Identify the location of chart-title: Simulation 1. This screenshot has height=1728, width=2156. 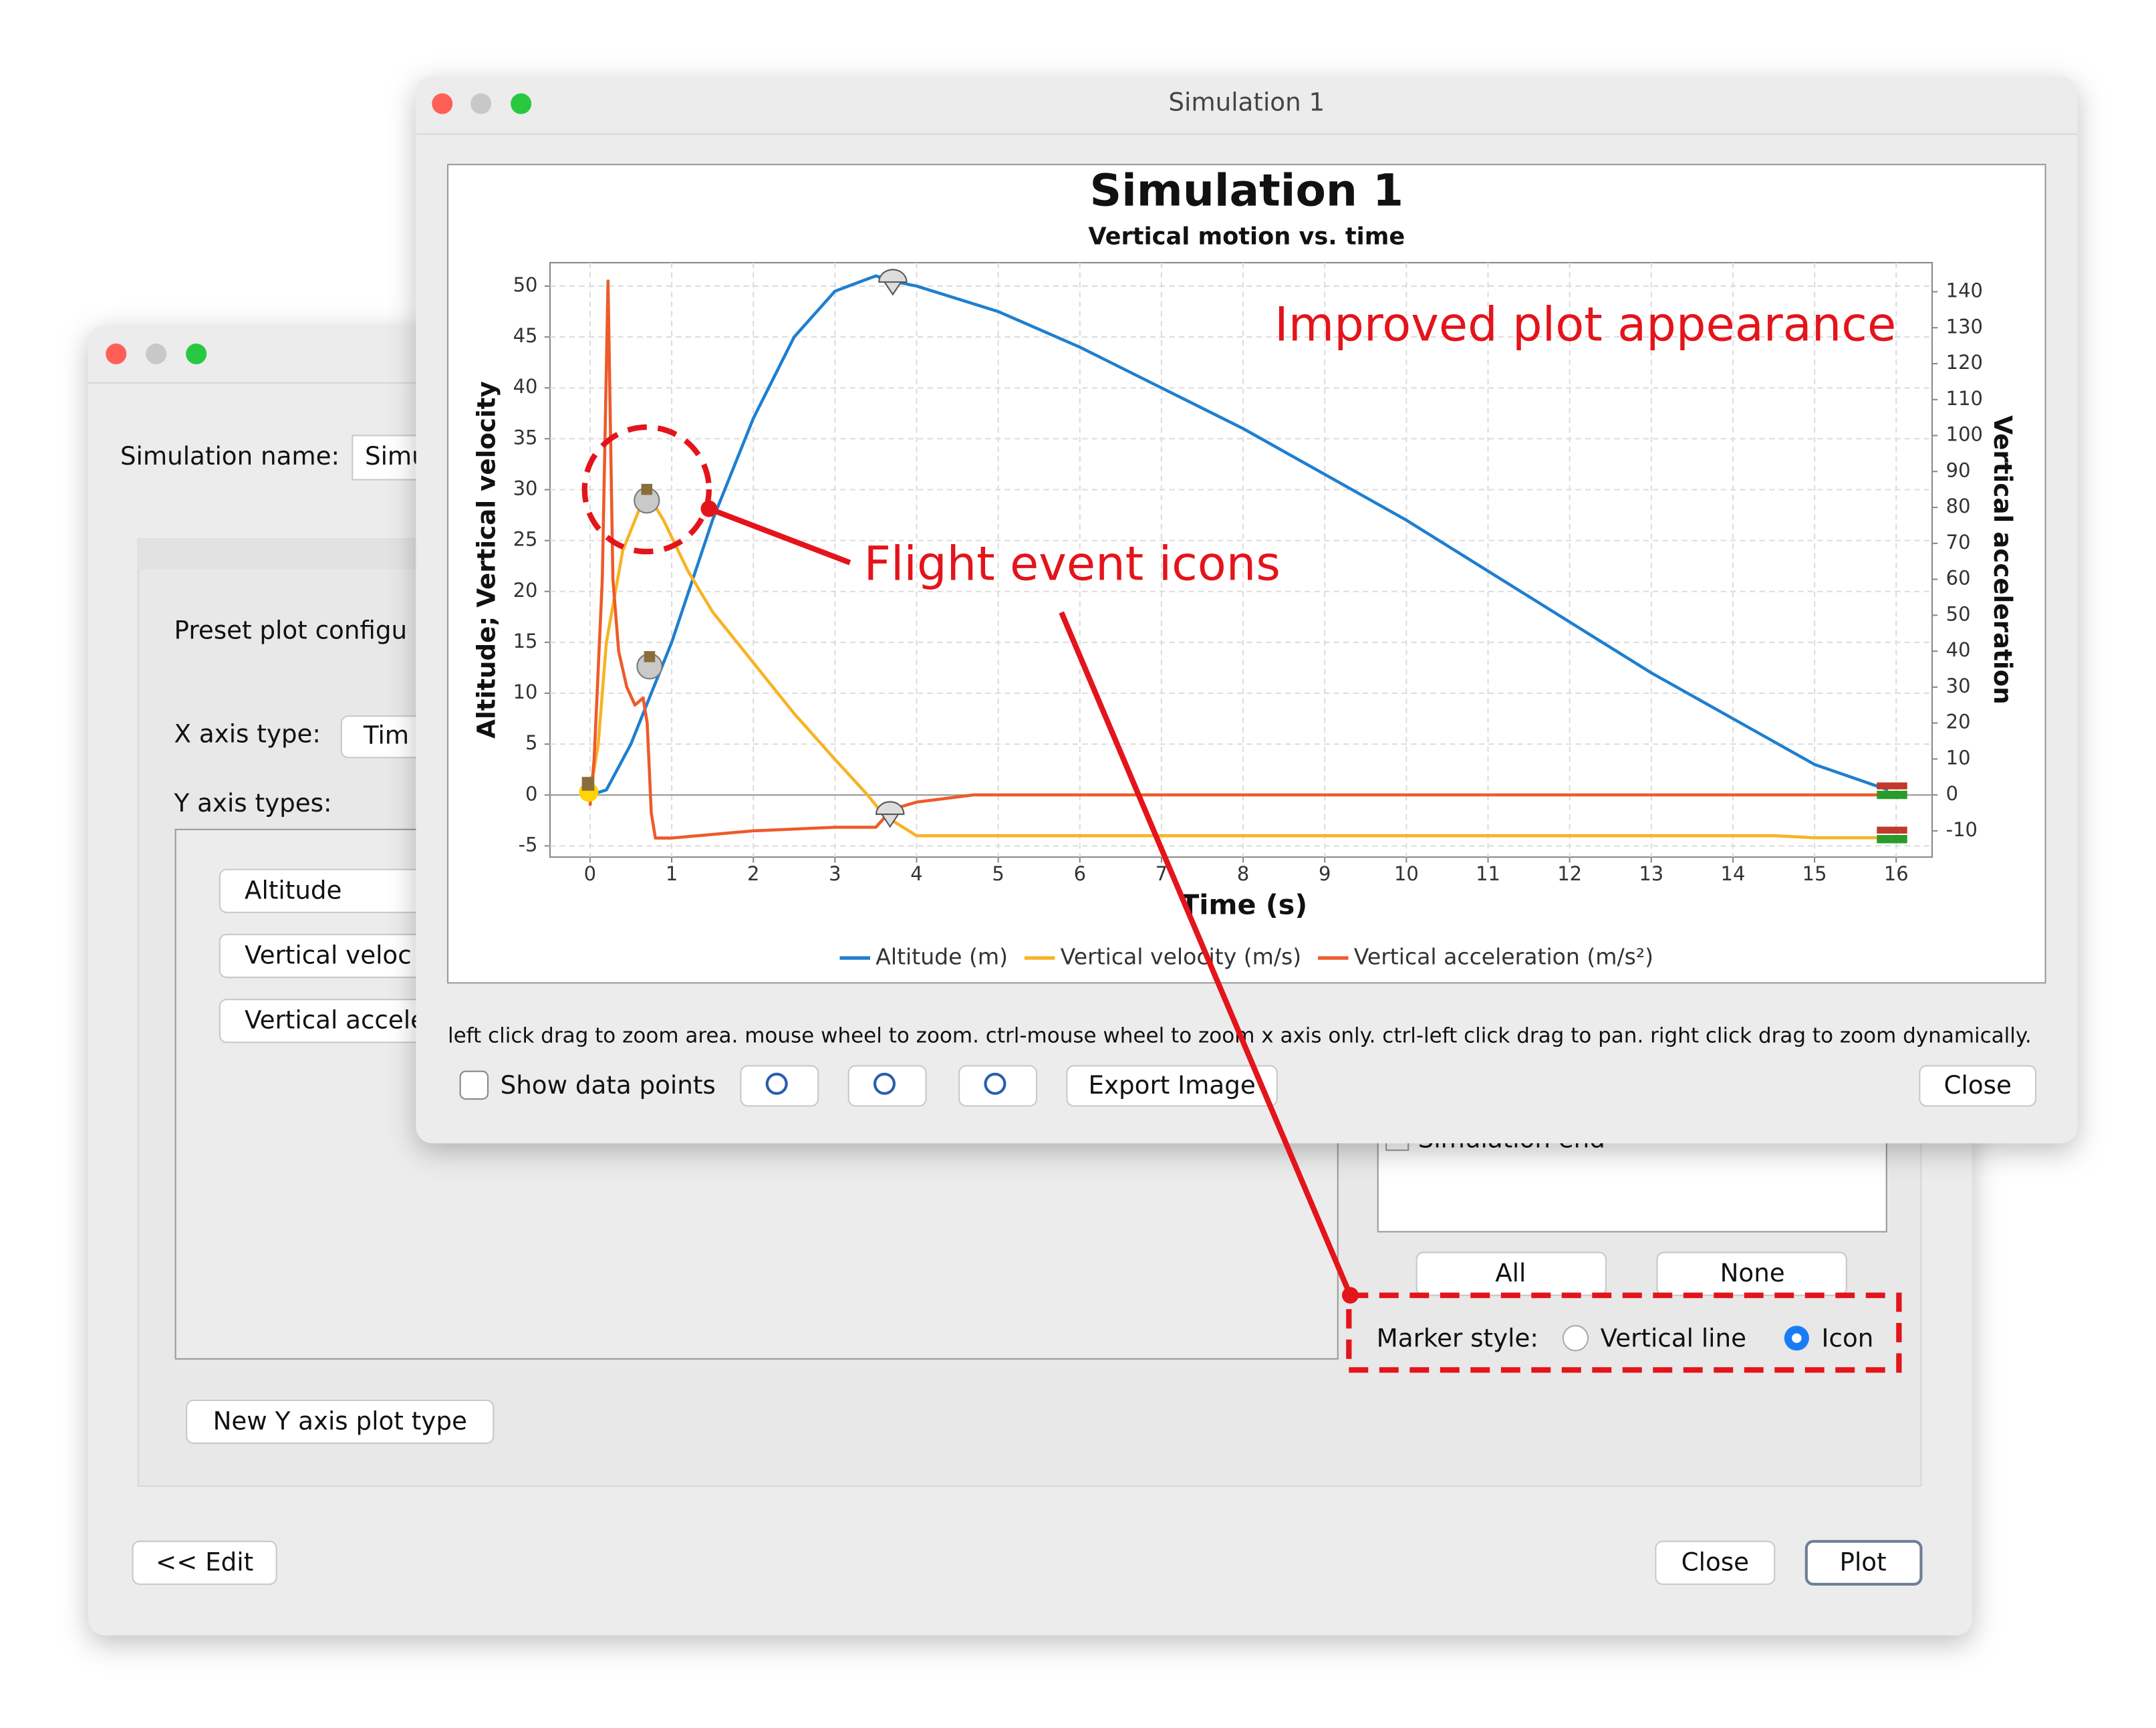
(1246, 191).